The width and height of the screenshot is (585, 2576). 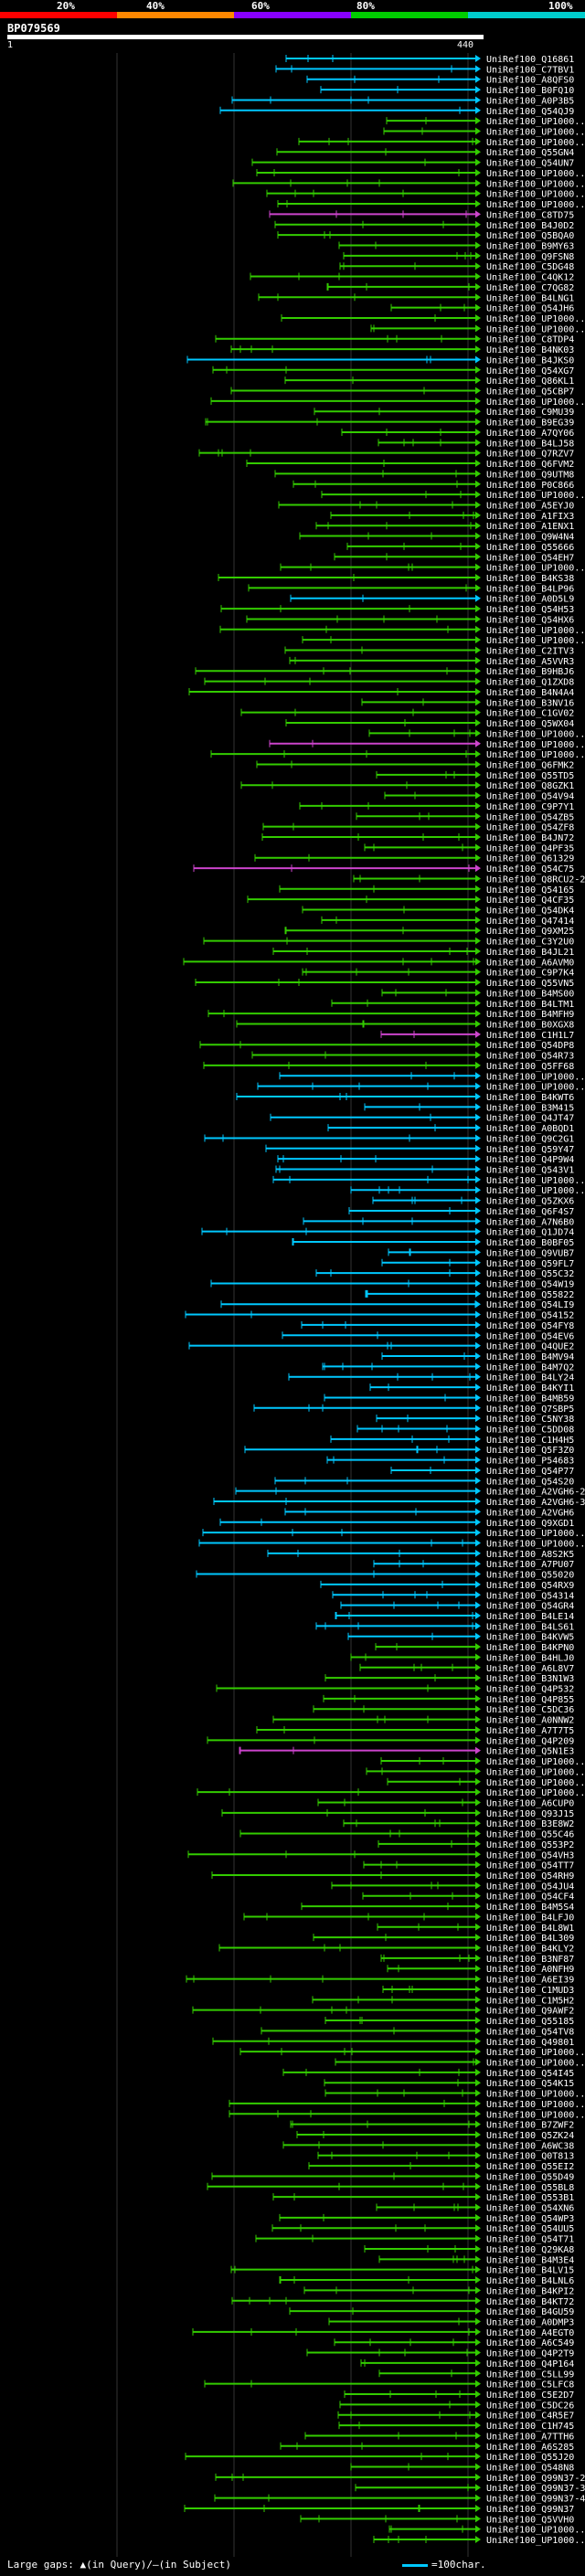 I want to click on hit-label: UniRef100_B9EG39, so click(x=530, y=424).